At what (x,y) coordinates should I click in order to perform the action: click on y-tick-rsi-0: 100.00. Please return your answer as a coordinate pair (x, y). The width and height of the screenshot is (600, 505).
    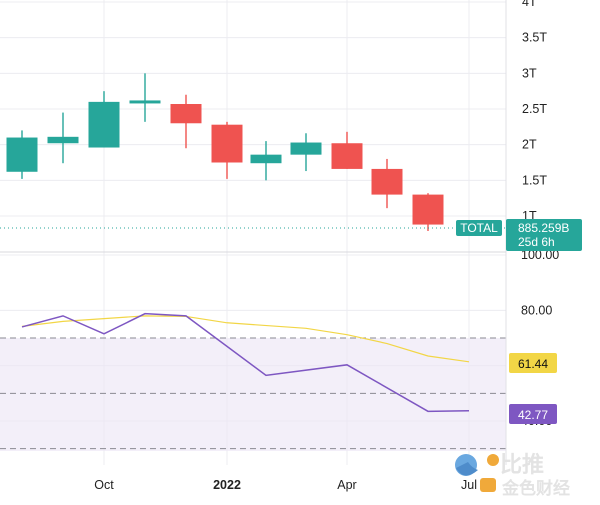
    Looking at the image, I should click on (540, 255).